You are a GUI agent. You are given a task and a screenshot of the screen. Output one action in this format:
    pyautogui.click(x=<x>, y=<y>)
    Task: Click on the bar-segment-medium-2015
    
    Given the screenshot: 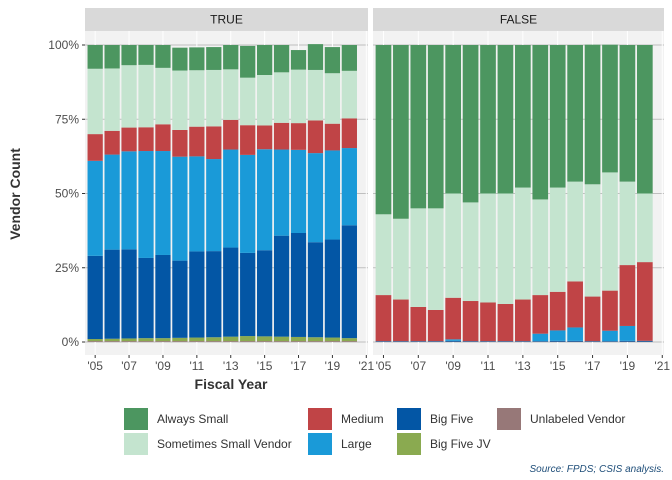 What is the action you would take?
    pyautogui.click(x=557, y=311)
    